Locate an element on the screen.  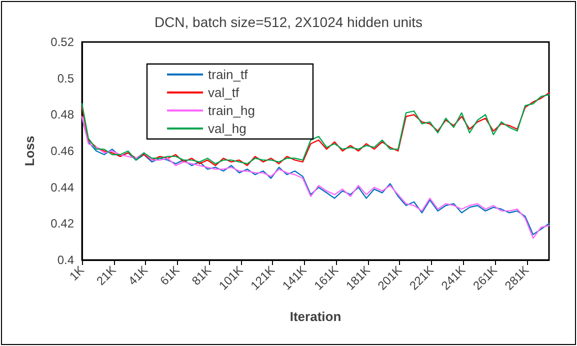
y-axis-title: Loss is located at coordinates (29, 151).